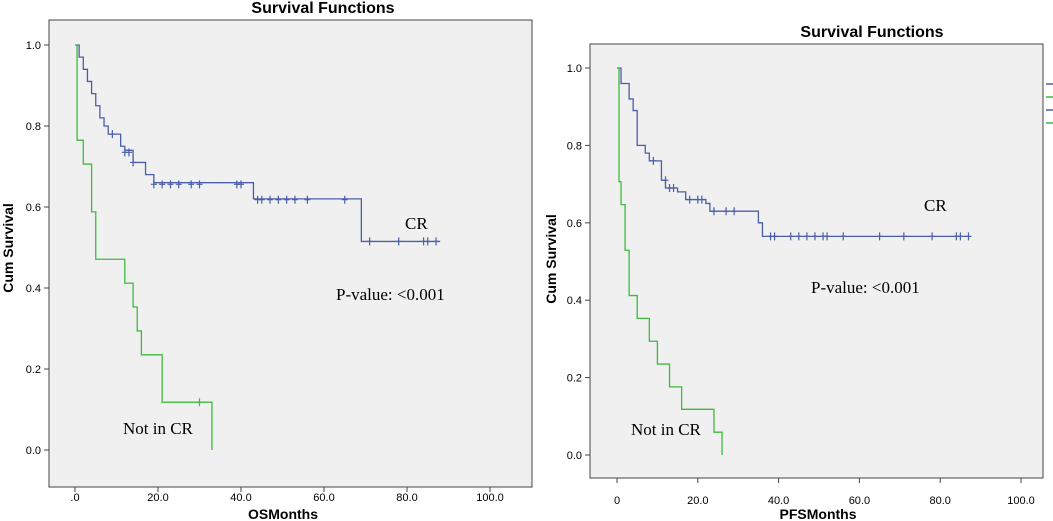 The width and height of the screenshot is (1053, 521). Describe the element at coordinates (158, 428) in the screenshot. I see `chart-os-label-notcr: Not in CR` at that location.